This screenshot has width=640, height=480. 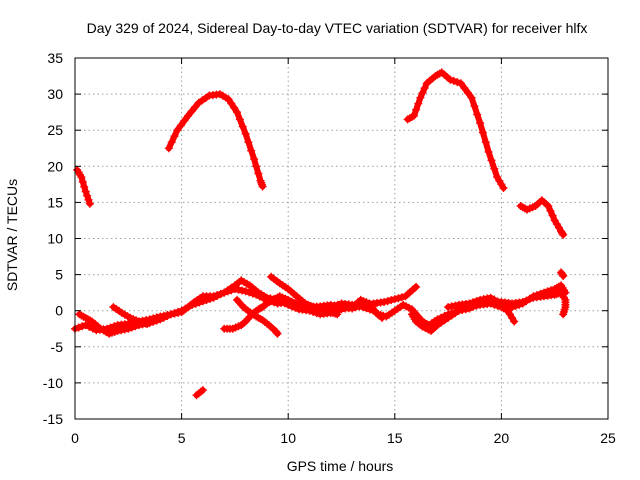 What do you see at coordinates (55, 202) in the screenshot?
I see `y-tick-label: 15` at bounding box center [55, 202].